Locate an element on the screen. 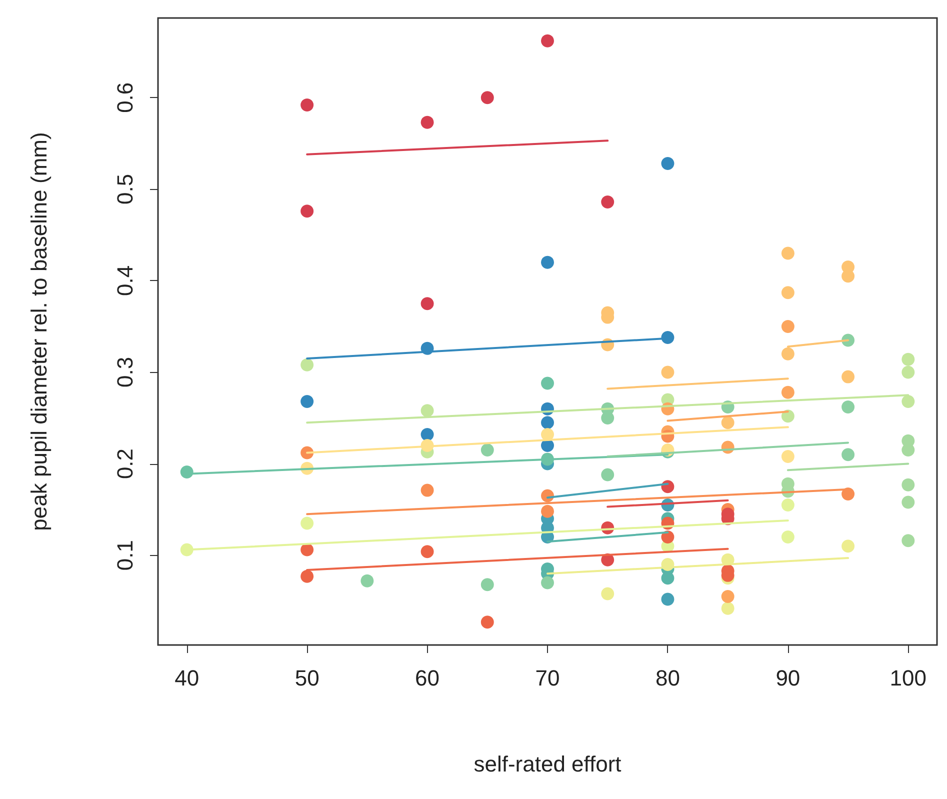 This screenshot has width=947, height=799. y-tick-label: 0.5 is located at coordinates (125, 189).